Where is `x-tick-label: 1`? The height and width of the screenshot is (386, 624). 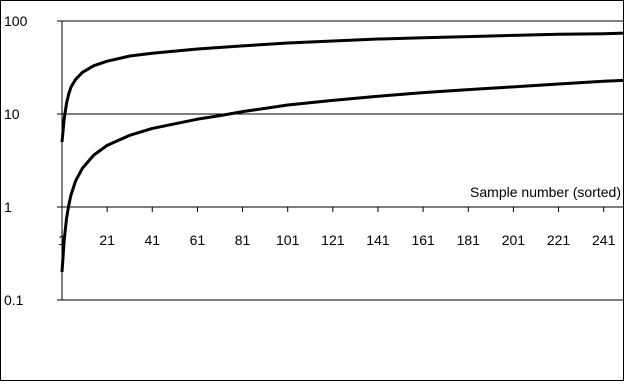 x-tick-label: 1 is located at coordinates (62, 240).